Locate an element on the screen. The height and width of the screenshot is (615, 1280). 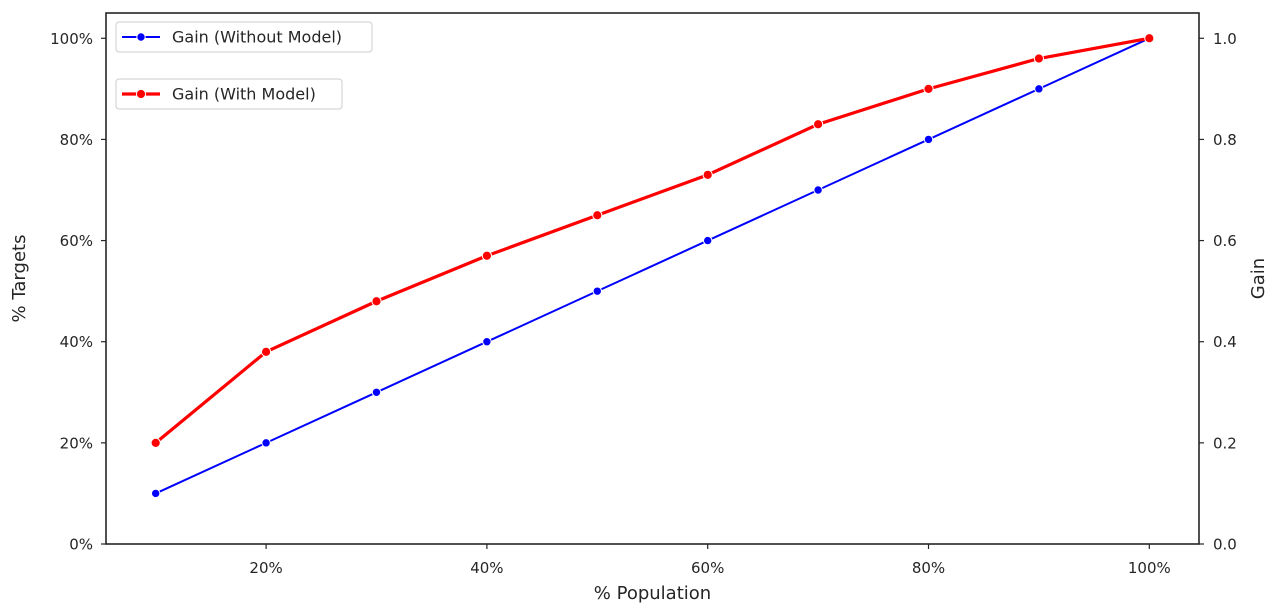
y-axis-ticks: 0% 20% 40% 60% 80% 100% is located at coordinates (78, 292).